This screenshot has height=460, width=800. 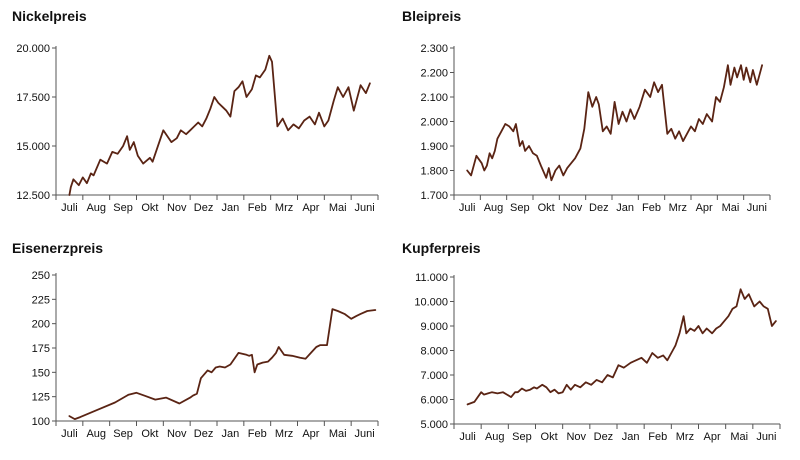 What do you see at coordinates (434, 172) in the screenshot?
I see `y-tick-label: 1.800` at bounding box center [434, 172].